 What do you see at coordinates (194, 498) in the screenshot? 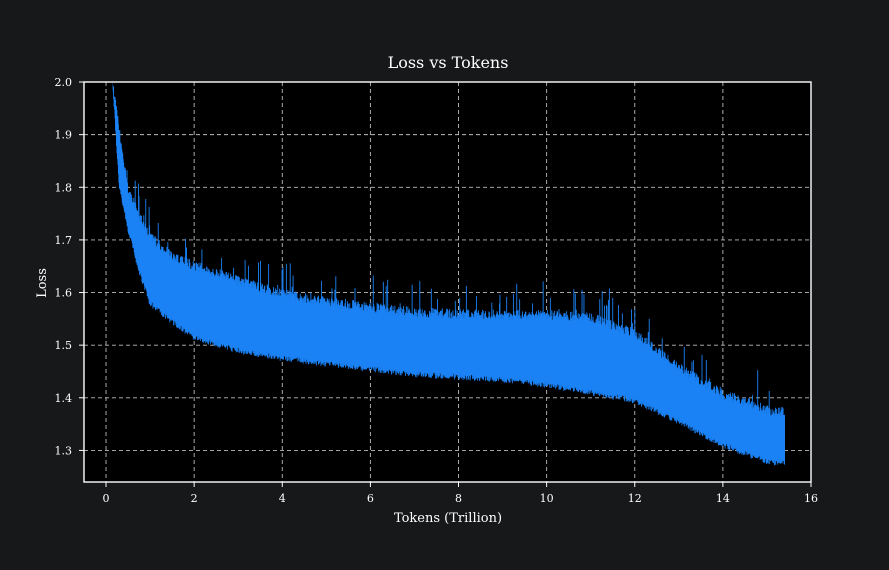
I see `x-tick-label: 2` at bounding box center [194, 498].